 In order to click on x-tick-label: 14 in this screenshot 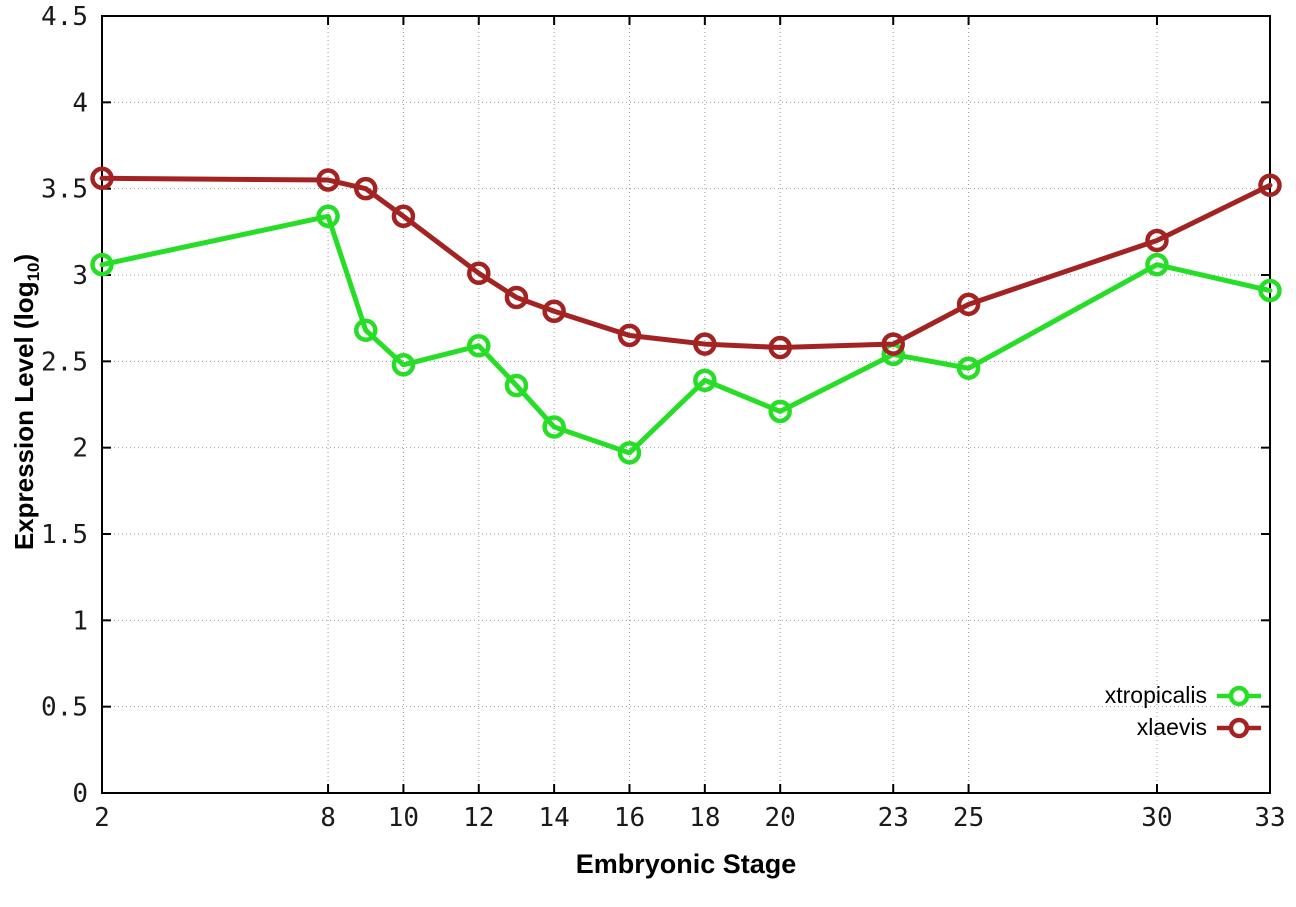, I will do `click(553, 818)`.